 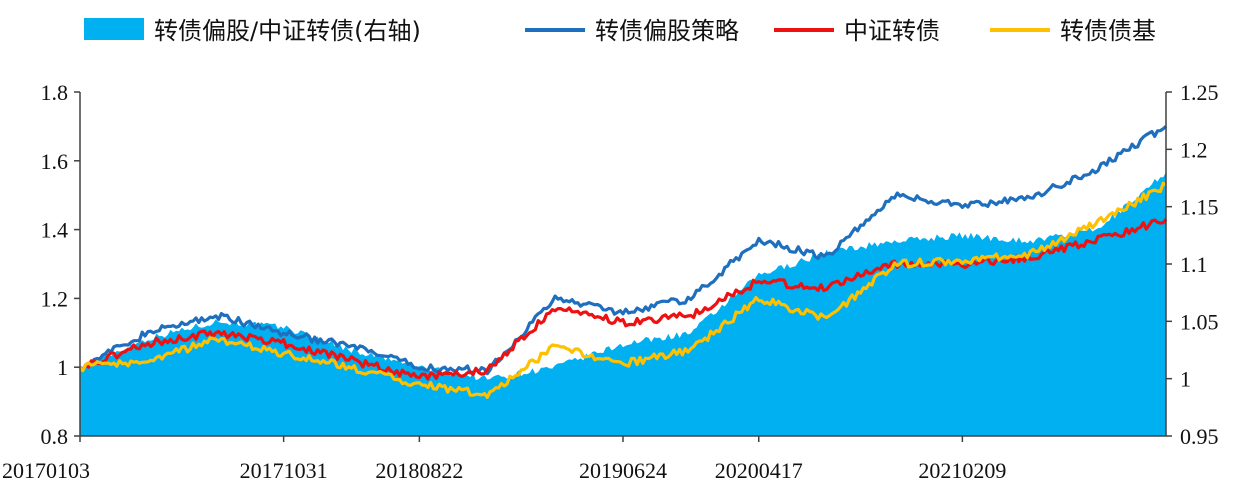 I want to click on y-left-tick-label: 1.2, so click(x=55, y=298).